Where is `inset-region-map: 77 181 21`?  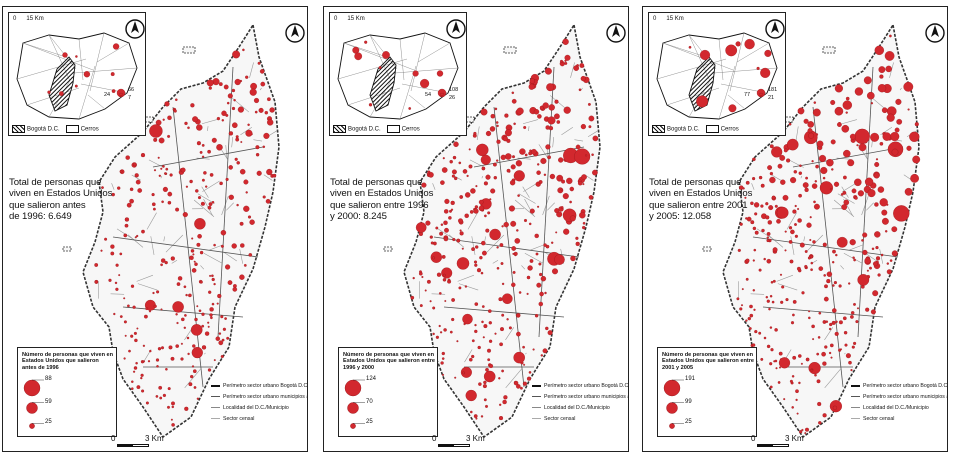 inset-region-map: 77 181 21 is located at coordinates (717, 76).